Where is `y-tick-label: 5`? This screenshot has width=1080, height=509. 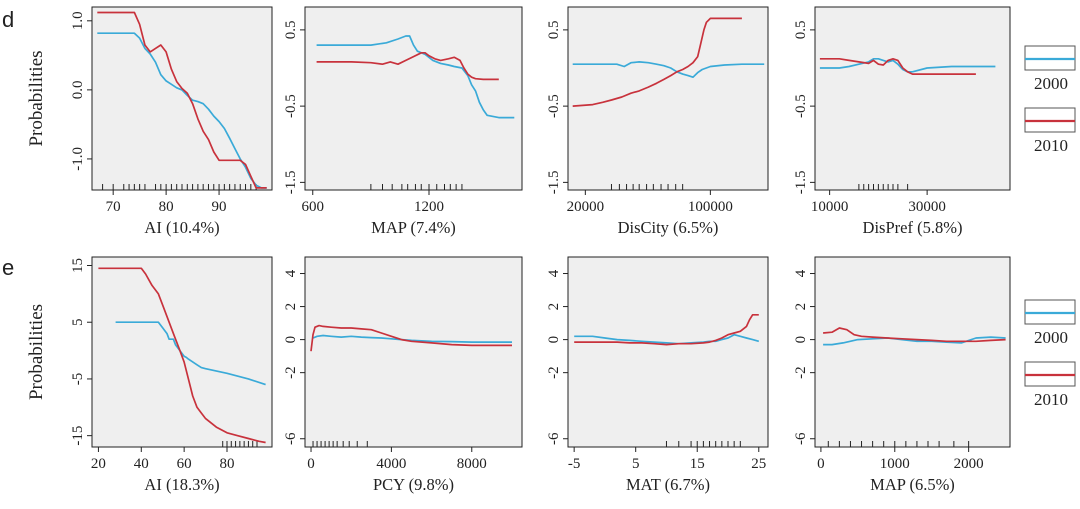 y-tick-label: 5 is located at coordinates (78, 322).